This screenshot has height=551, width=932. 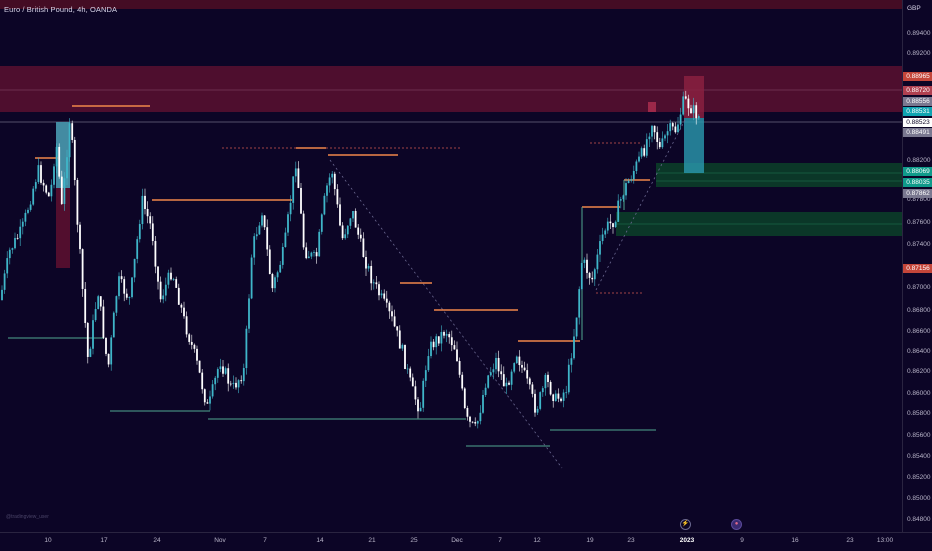 What do you see at coordinates (919, 33) in the screenshot?
I see `price-label: 0.89400` at bounding box center [919, 33].